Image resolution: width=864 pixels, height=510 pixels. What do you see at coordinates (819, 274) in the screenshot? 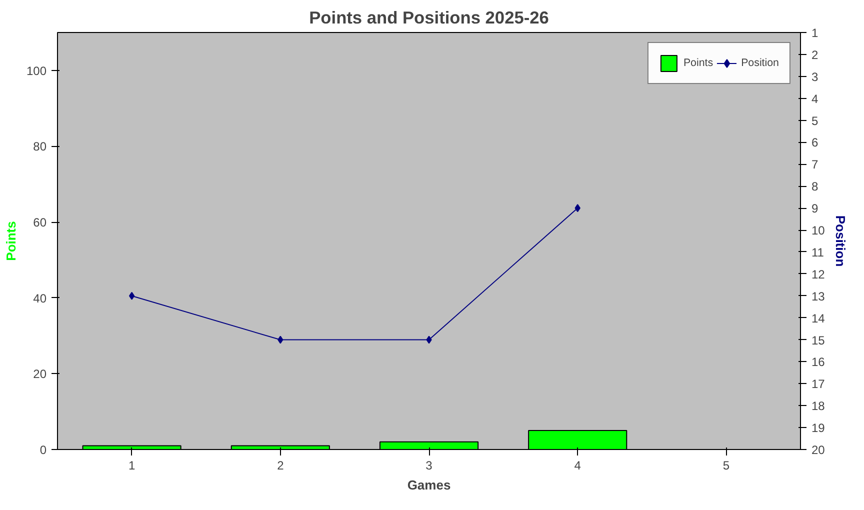
I see `y2-tick-label: 12` at bounding box center [819, 274].